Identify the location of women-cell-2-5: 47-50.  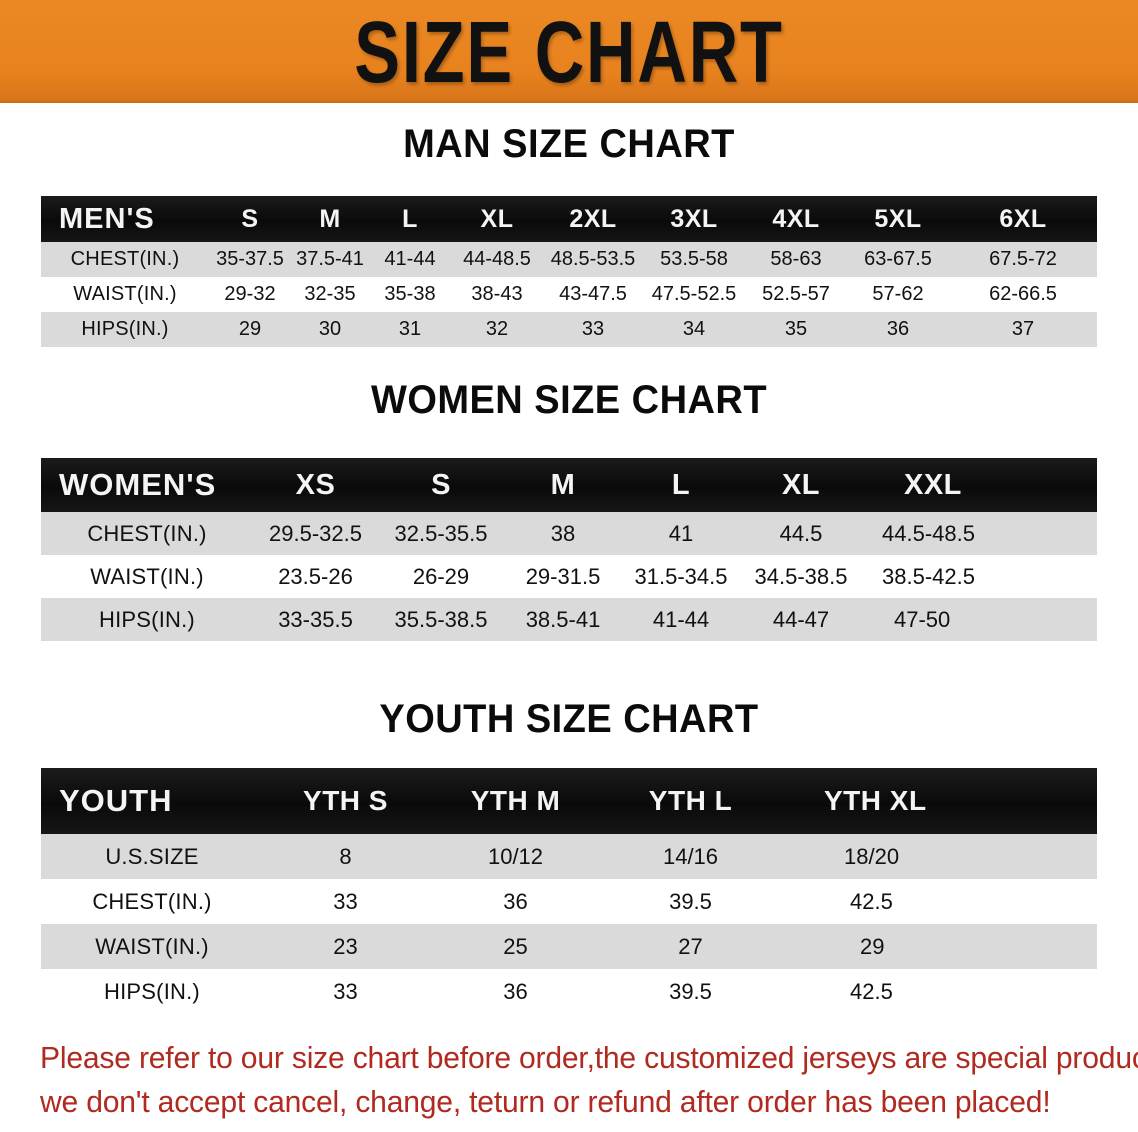
(979, 619).